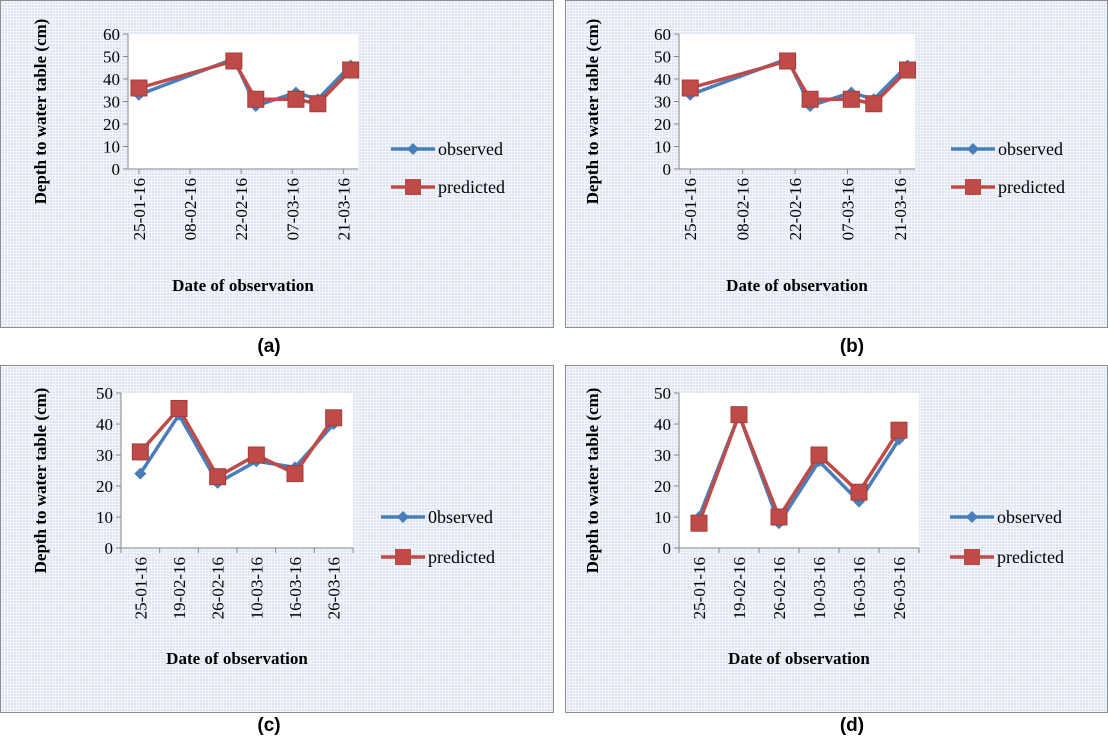 The width and height of the screenshot is (1108, 740). What do you see at coordinates (140, 473) in the screenshot?
I see `observed-point` at bounding box center [140, 473].